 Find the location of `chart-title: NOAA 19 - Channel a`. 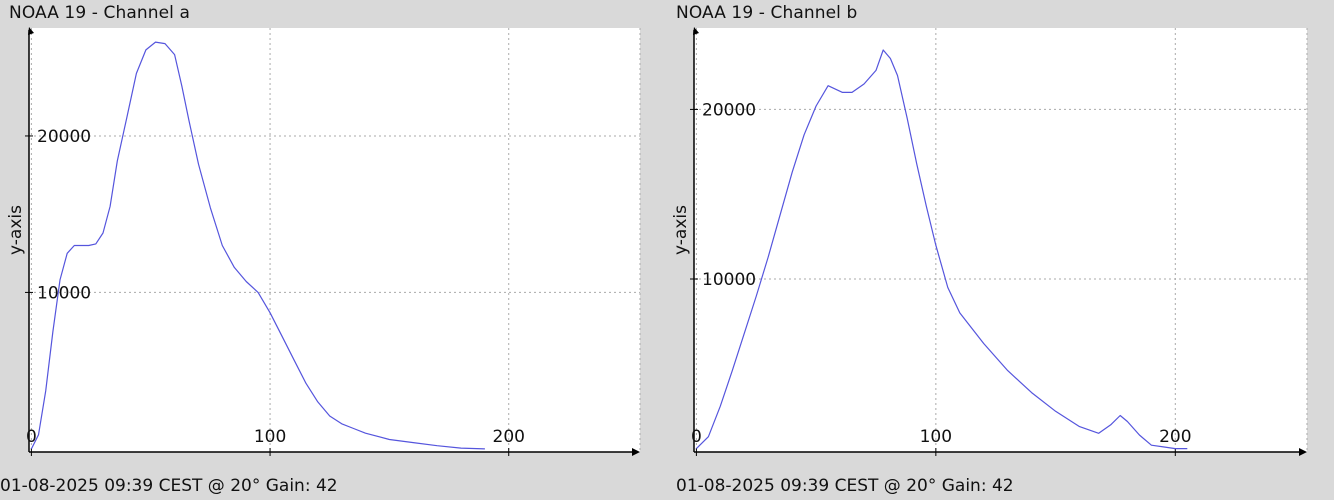

chart-title: NOAA 19 - Channel a is located at coordinates (100, 13).